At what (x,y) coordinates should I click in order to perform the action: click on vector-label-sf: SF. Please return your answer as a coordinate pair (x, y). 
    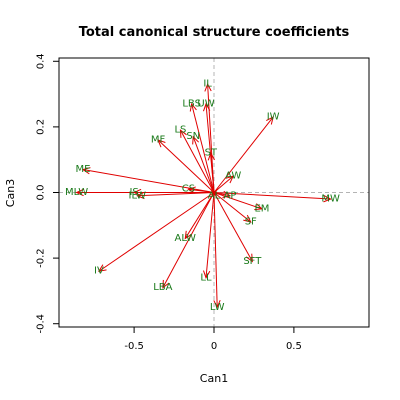
    Looking at the image, I should click on (251, 222).